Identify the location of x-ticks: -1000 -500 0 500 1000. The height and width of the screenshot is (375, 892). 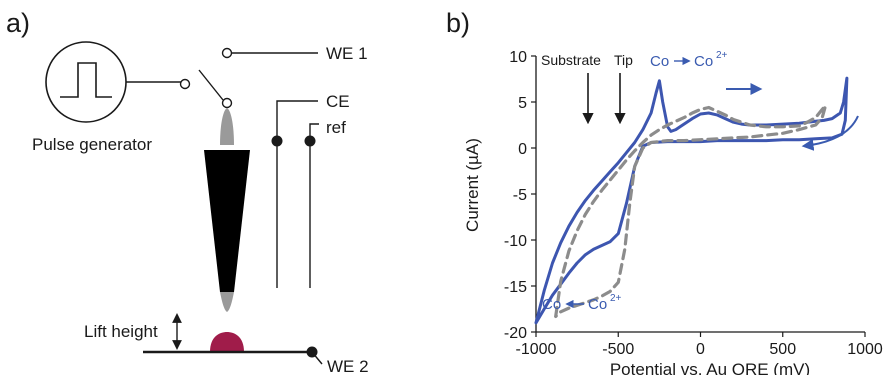
(699, 345).